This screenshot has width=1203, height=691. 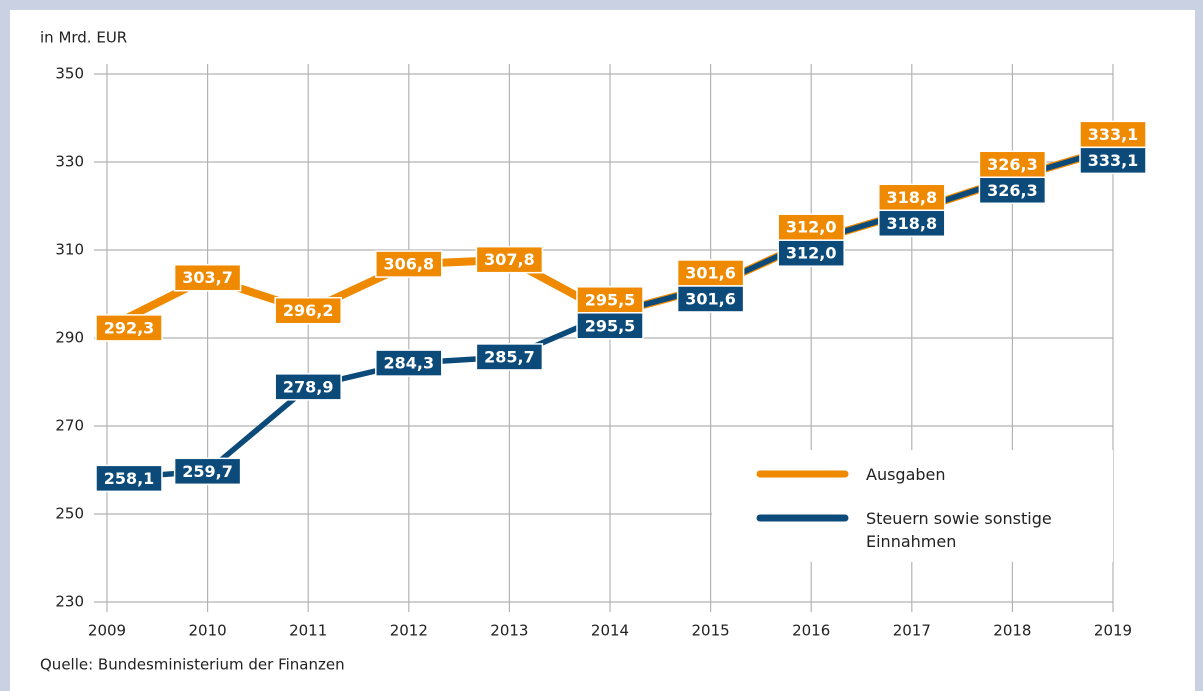 What do you see at coordinates (912, 506) in the screenshot?
I see `legend-box` at bounding box center [912, 506].